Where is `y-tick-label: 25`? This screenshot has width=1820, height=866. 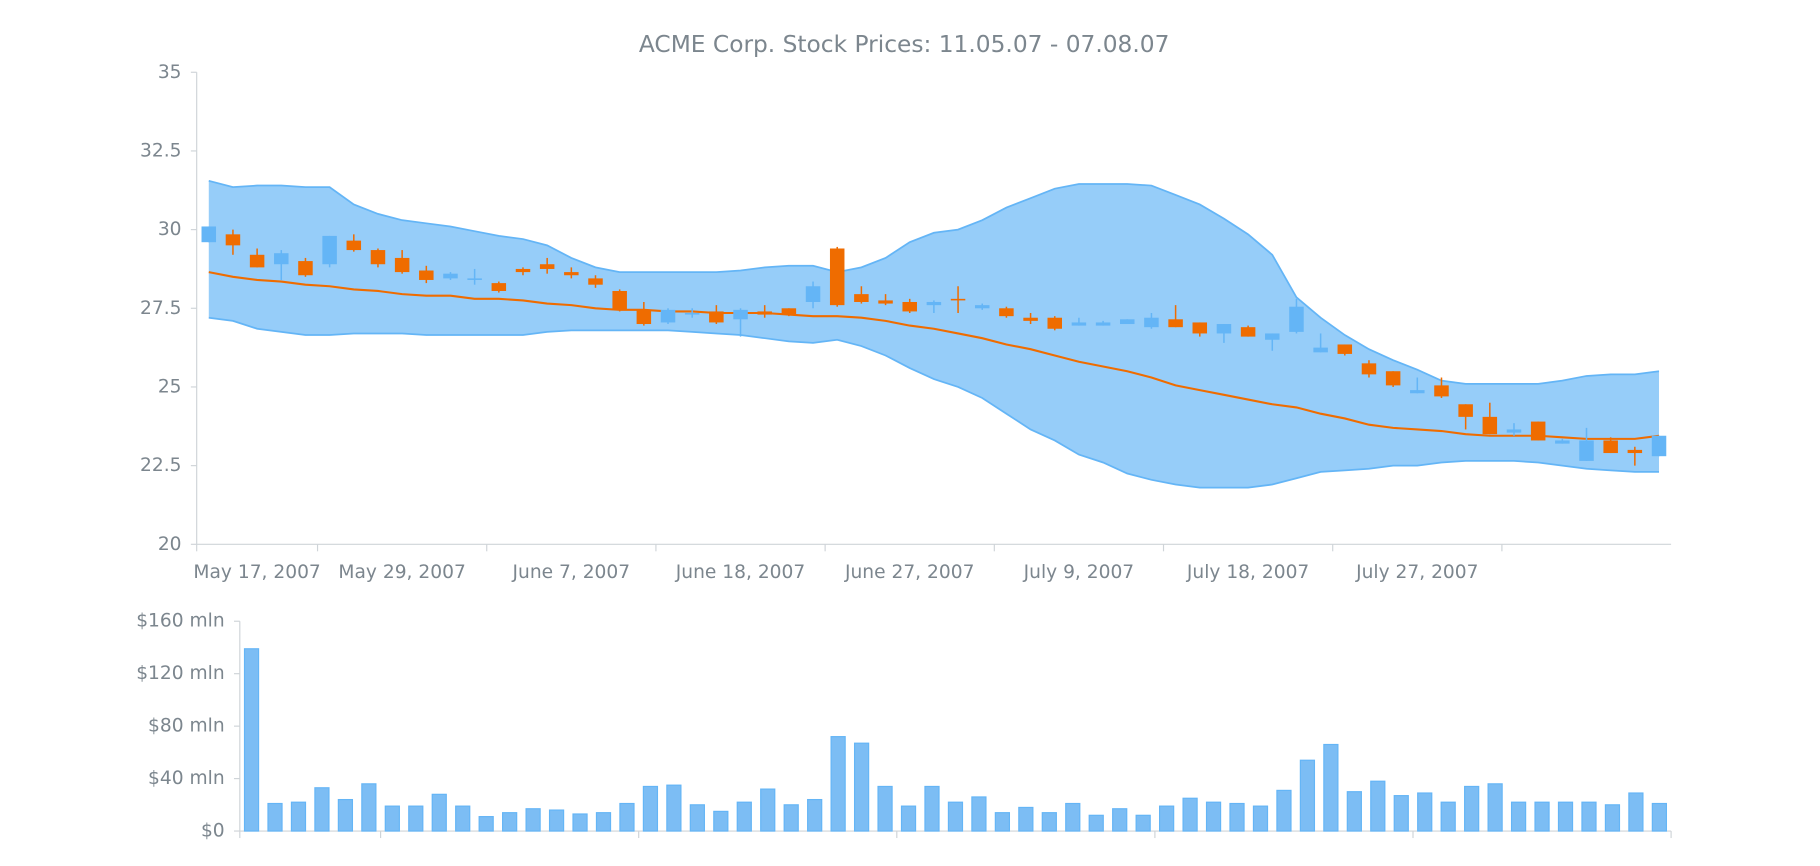 y-tick-label: 25 is located at coordinates (170, 386).